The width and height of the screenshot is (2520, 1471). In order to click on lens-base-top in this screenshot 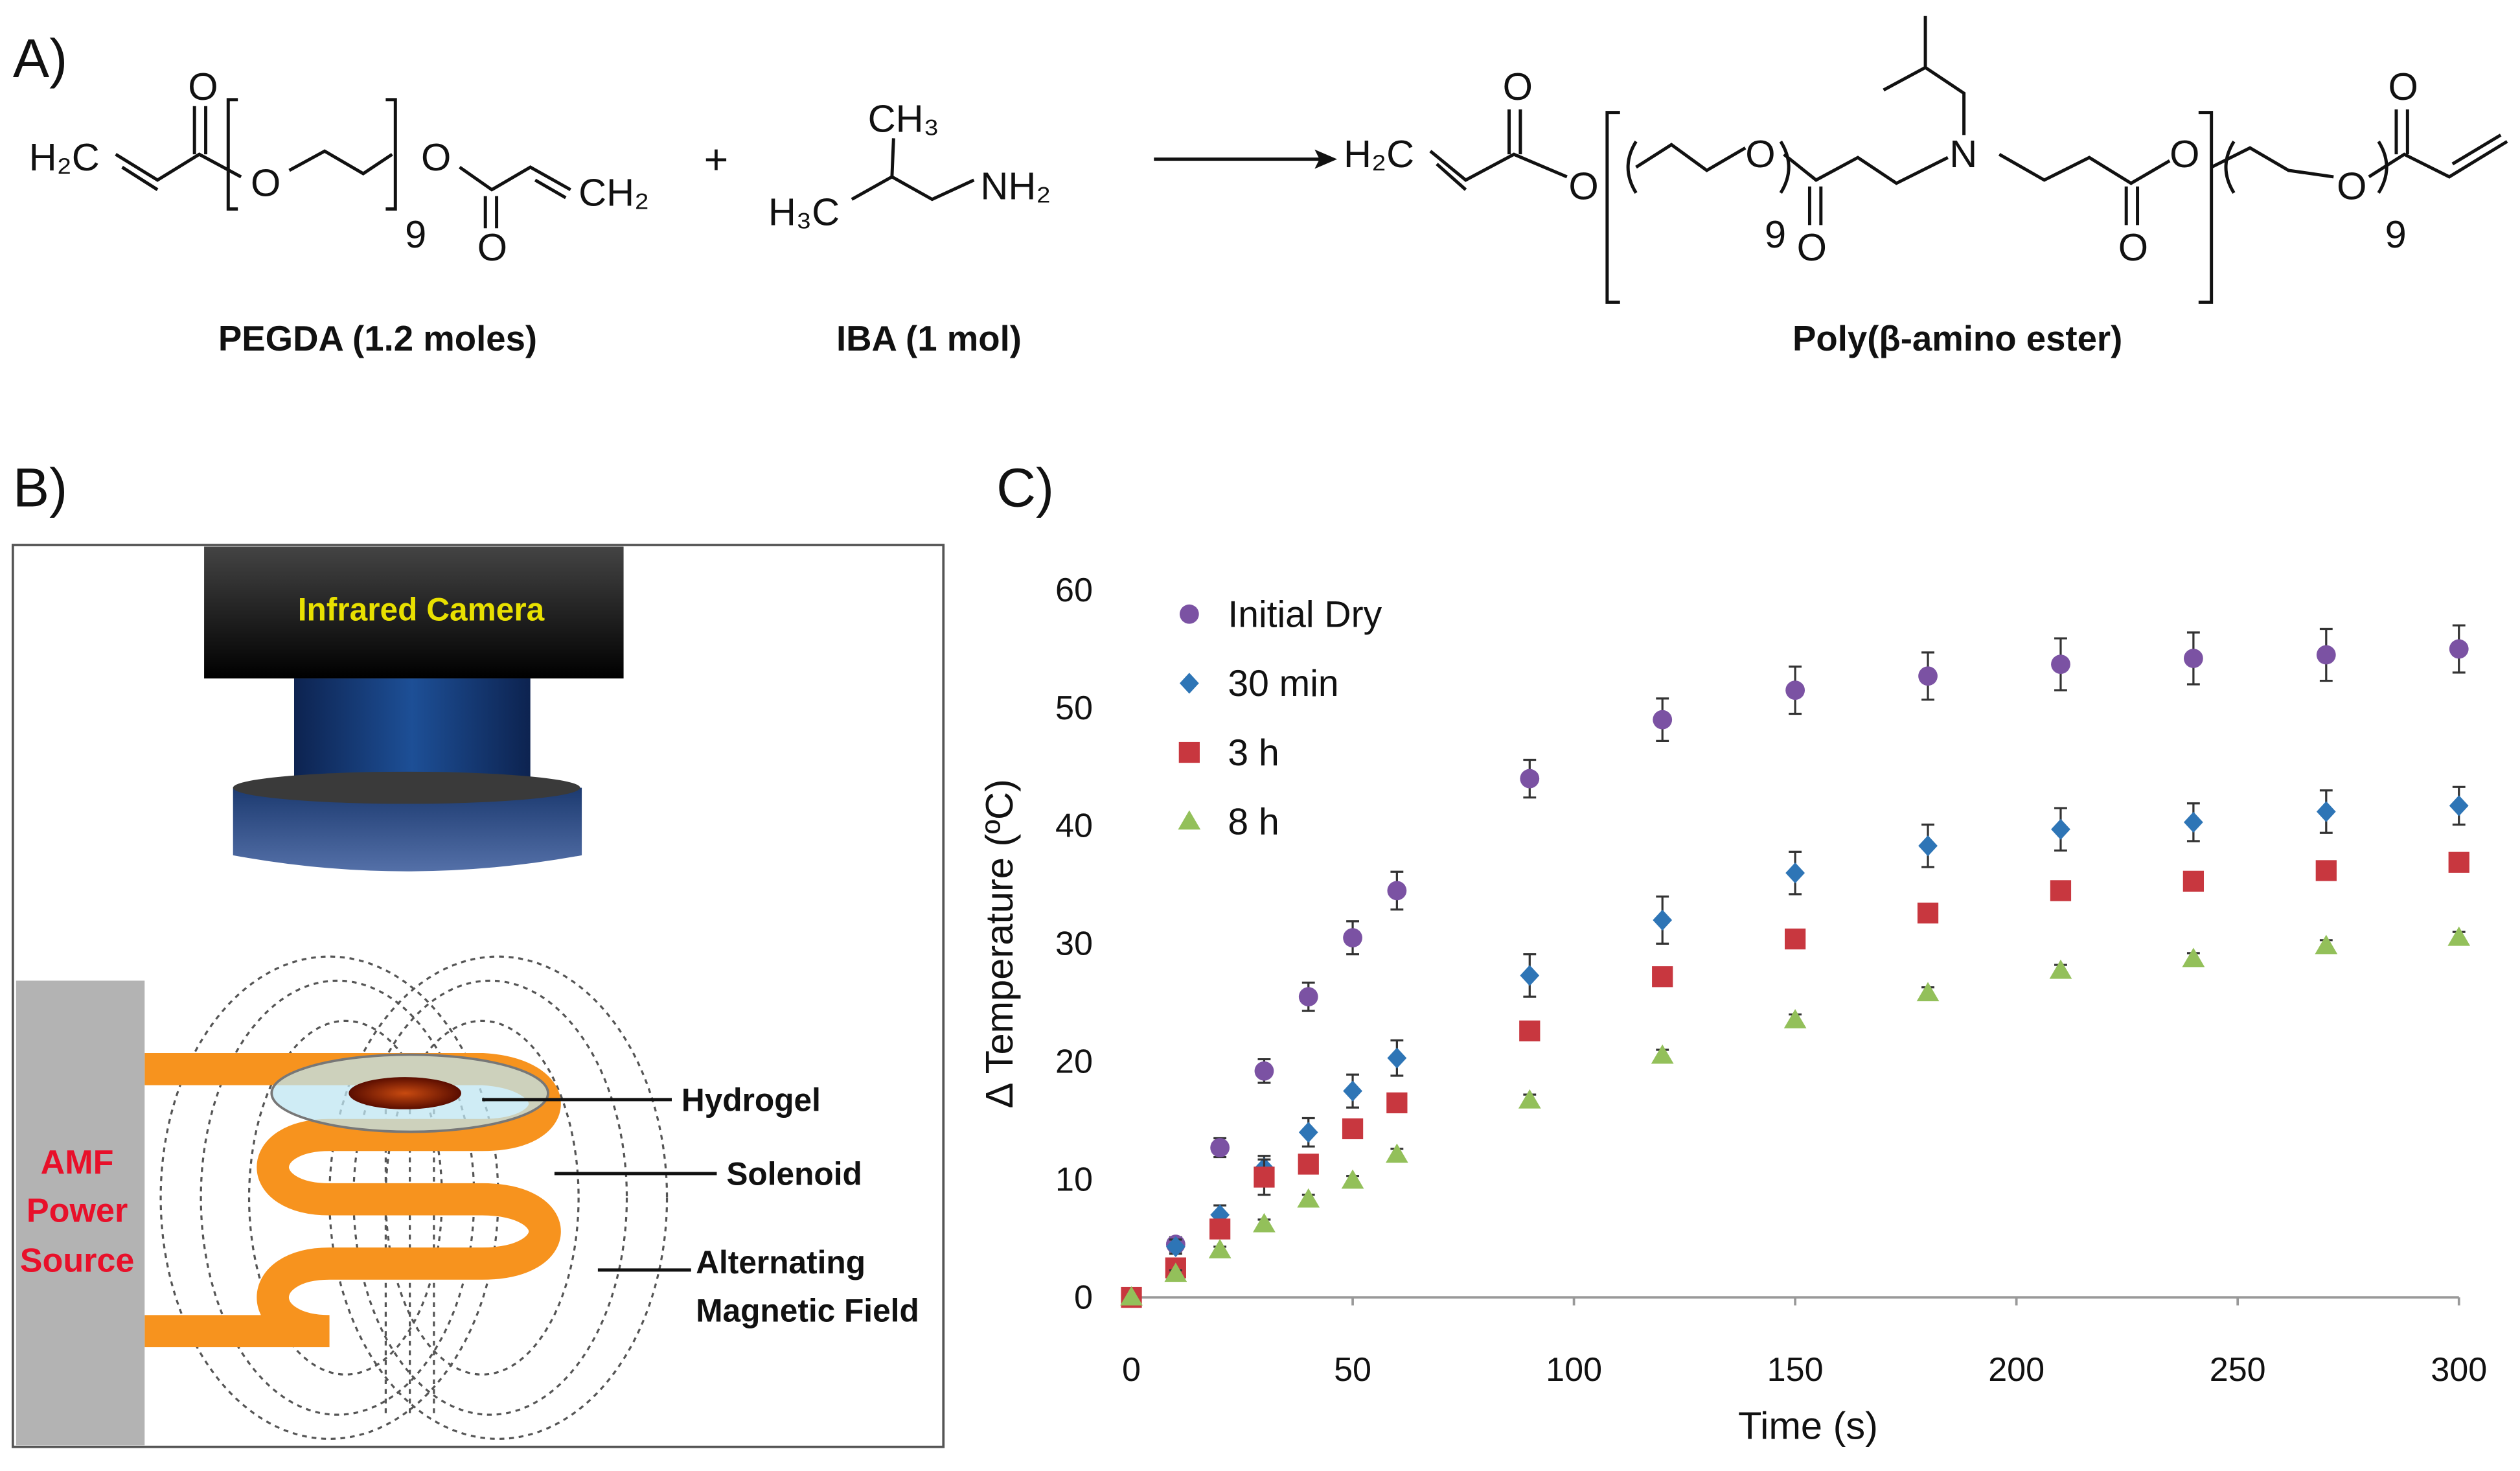, I will do `click(406, 787)`.